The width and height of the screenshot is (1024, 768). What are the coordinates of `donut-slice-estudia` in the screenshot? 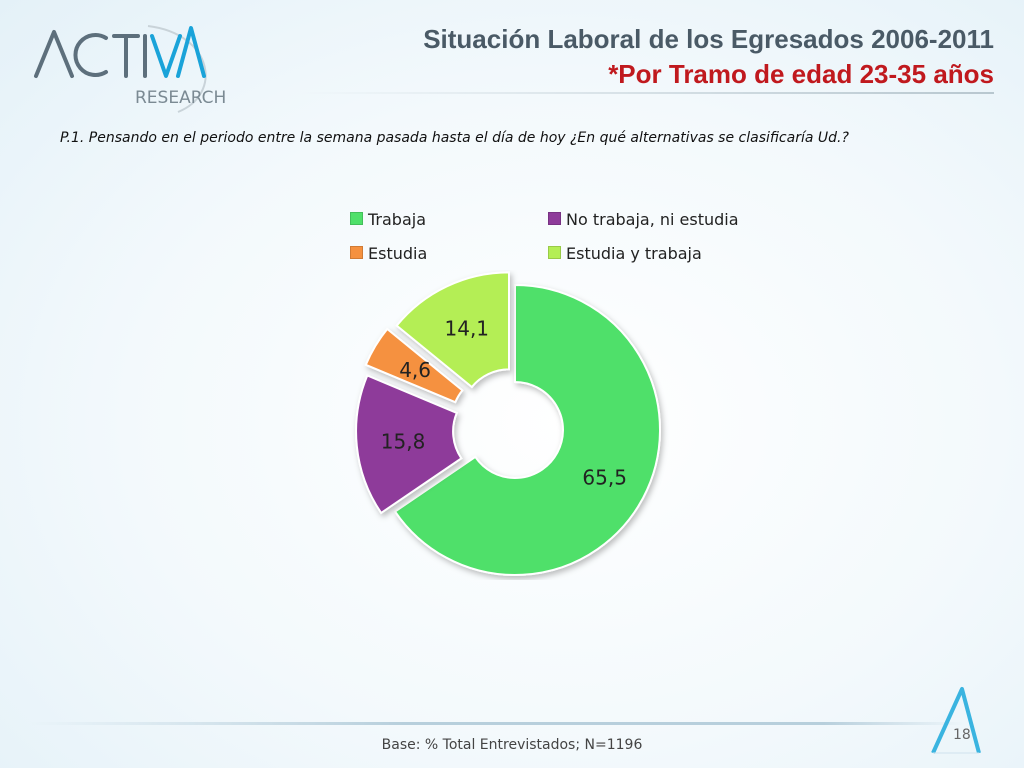 It's located at (414, 365).